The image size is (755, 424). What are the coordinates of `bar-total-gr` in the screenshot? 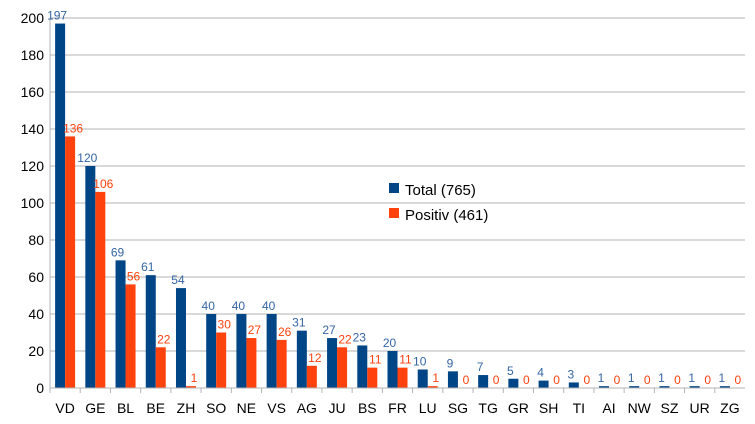 It's located at (513, 383).